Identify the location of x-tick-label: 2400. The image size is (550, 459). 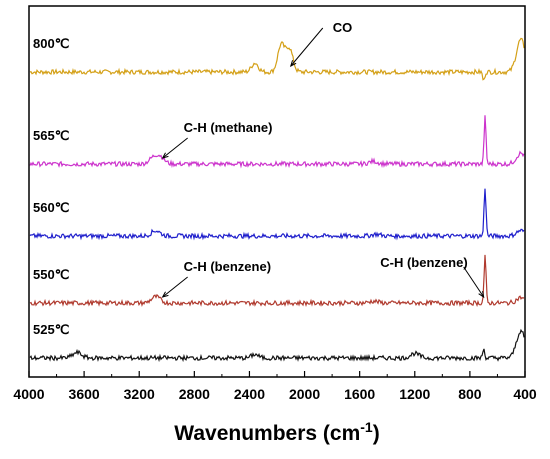
(249, 394).